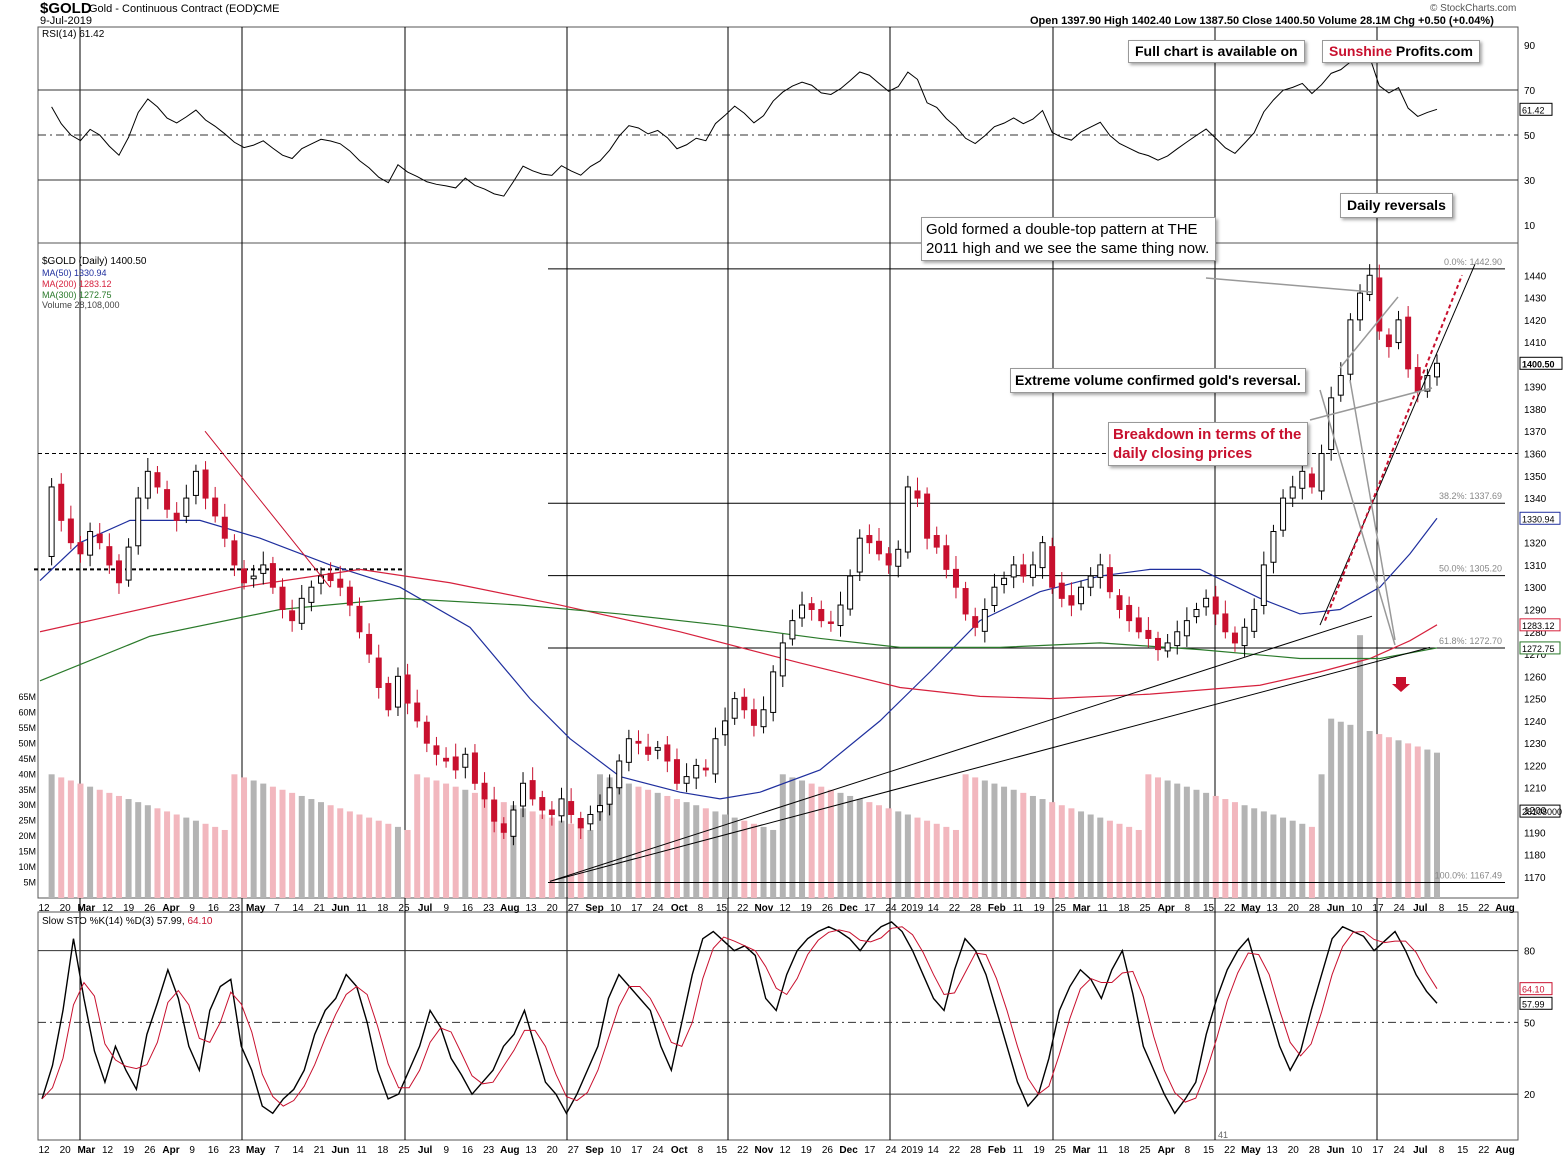 The height and width of the screenshot is (1157, 1565). Describe the element at coordinates (235, 1150) in the screenshot. I see `x-axis-label-bottom: 23` at that location.